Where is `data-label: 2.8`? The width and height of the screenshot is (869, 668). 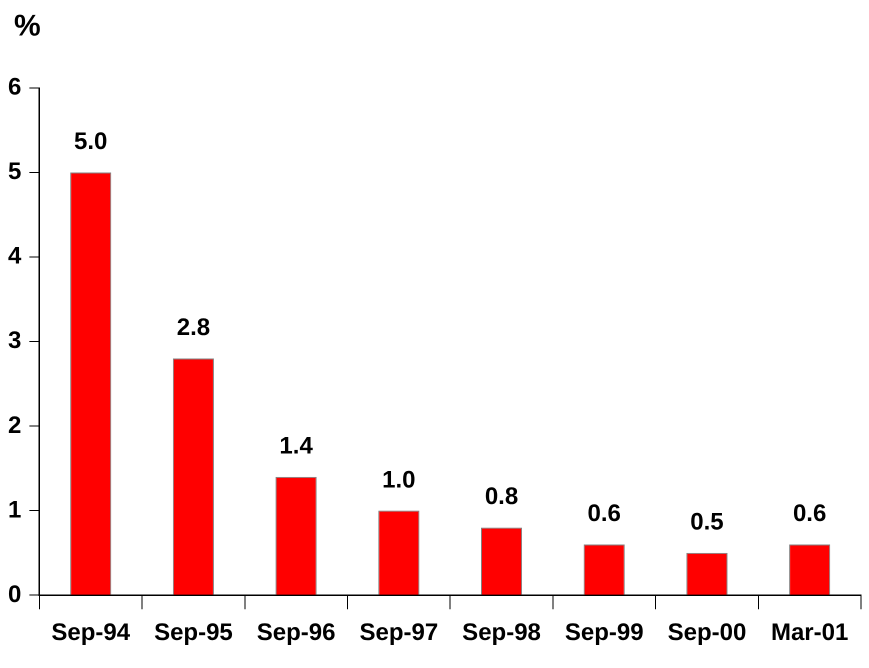 data-label: 2.8 is located at coordinates (193, 328).